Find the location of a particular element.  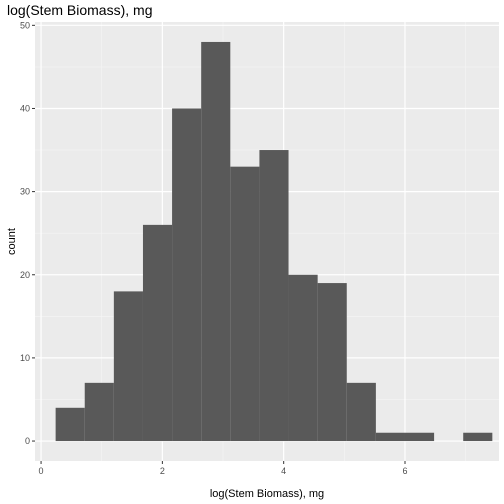

y-tick-label: 10 is located at coordinates (25, 358).